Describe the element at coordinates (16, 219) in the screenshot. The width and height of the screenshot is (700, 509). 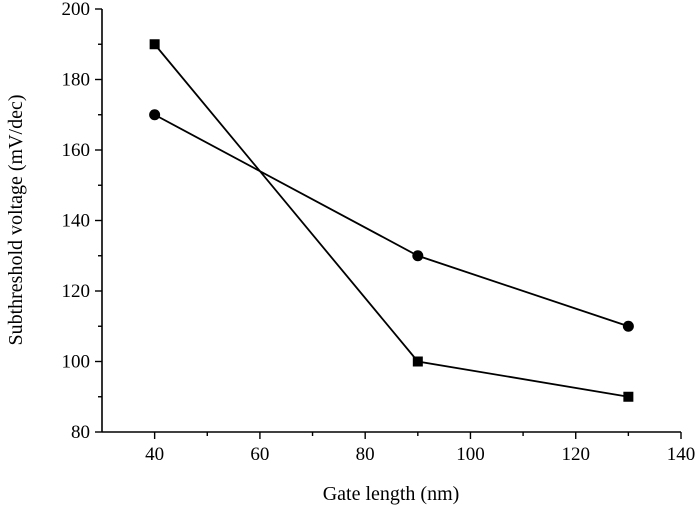
I see `y-axis-title: Subthreshold voltage (mV/dec)` at that location.